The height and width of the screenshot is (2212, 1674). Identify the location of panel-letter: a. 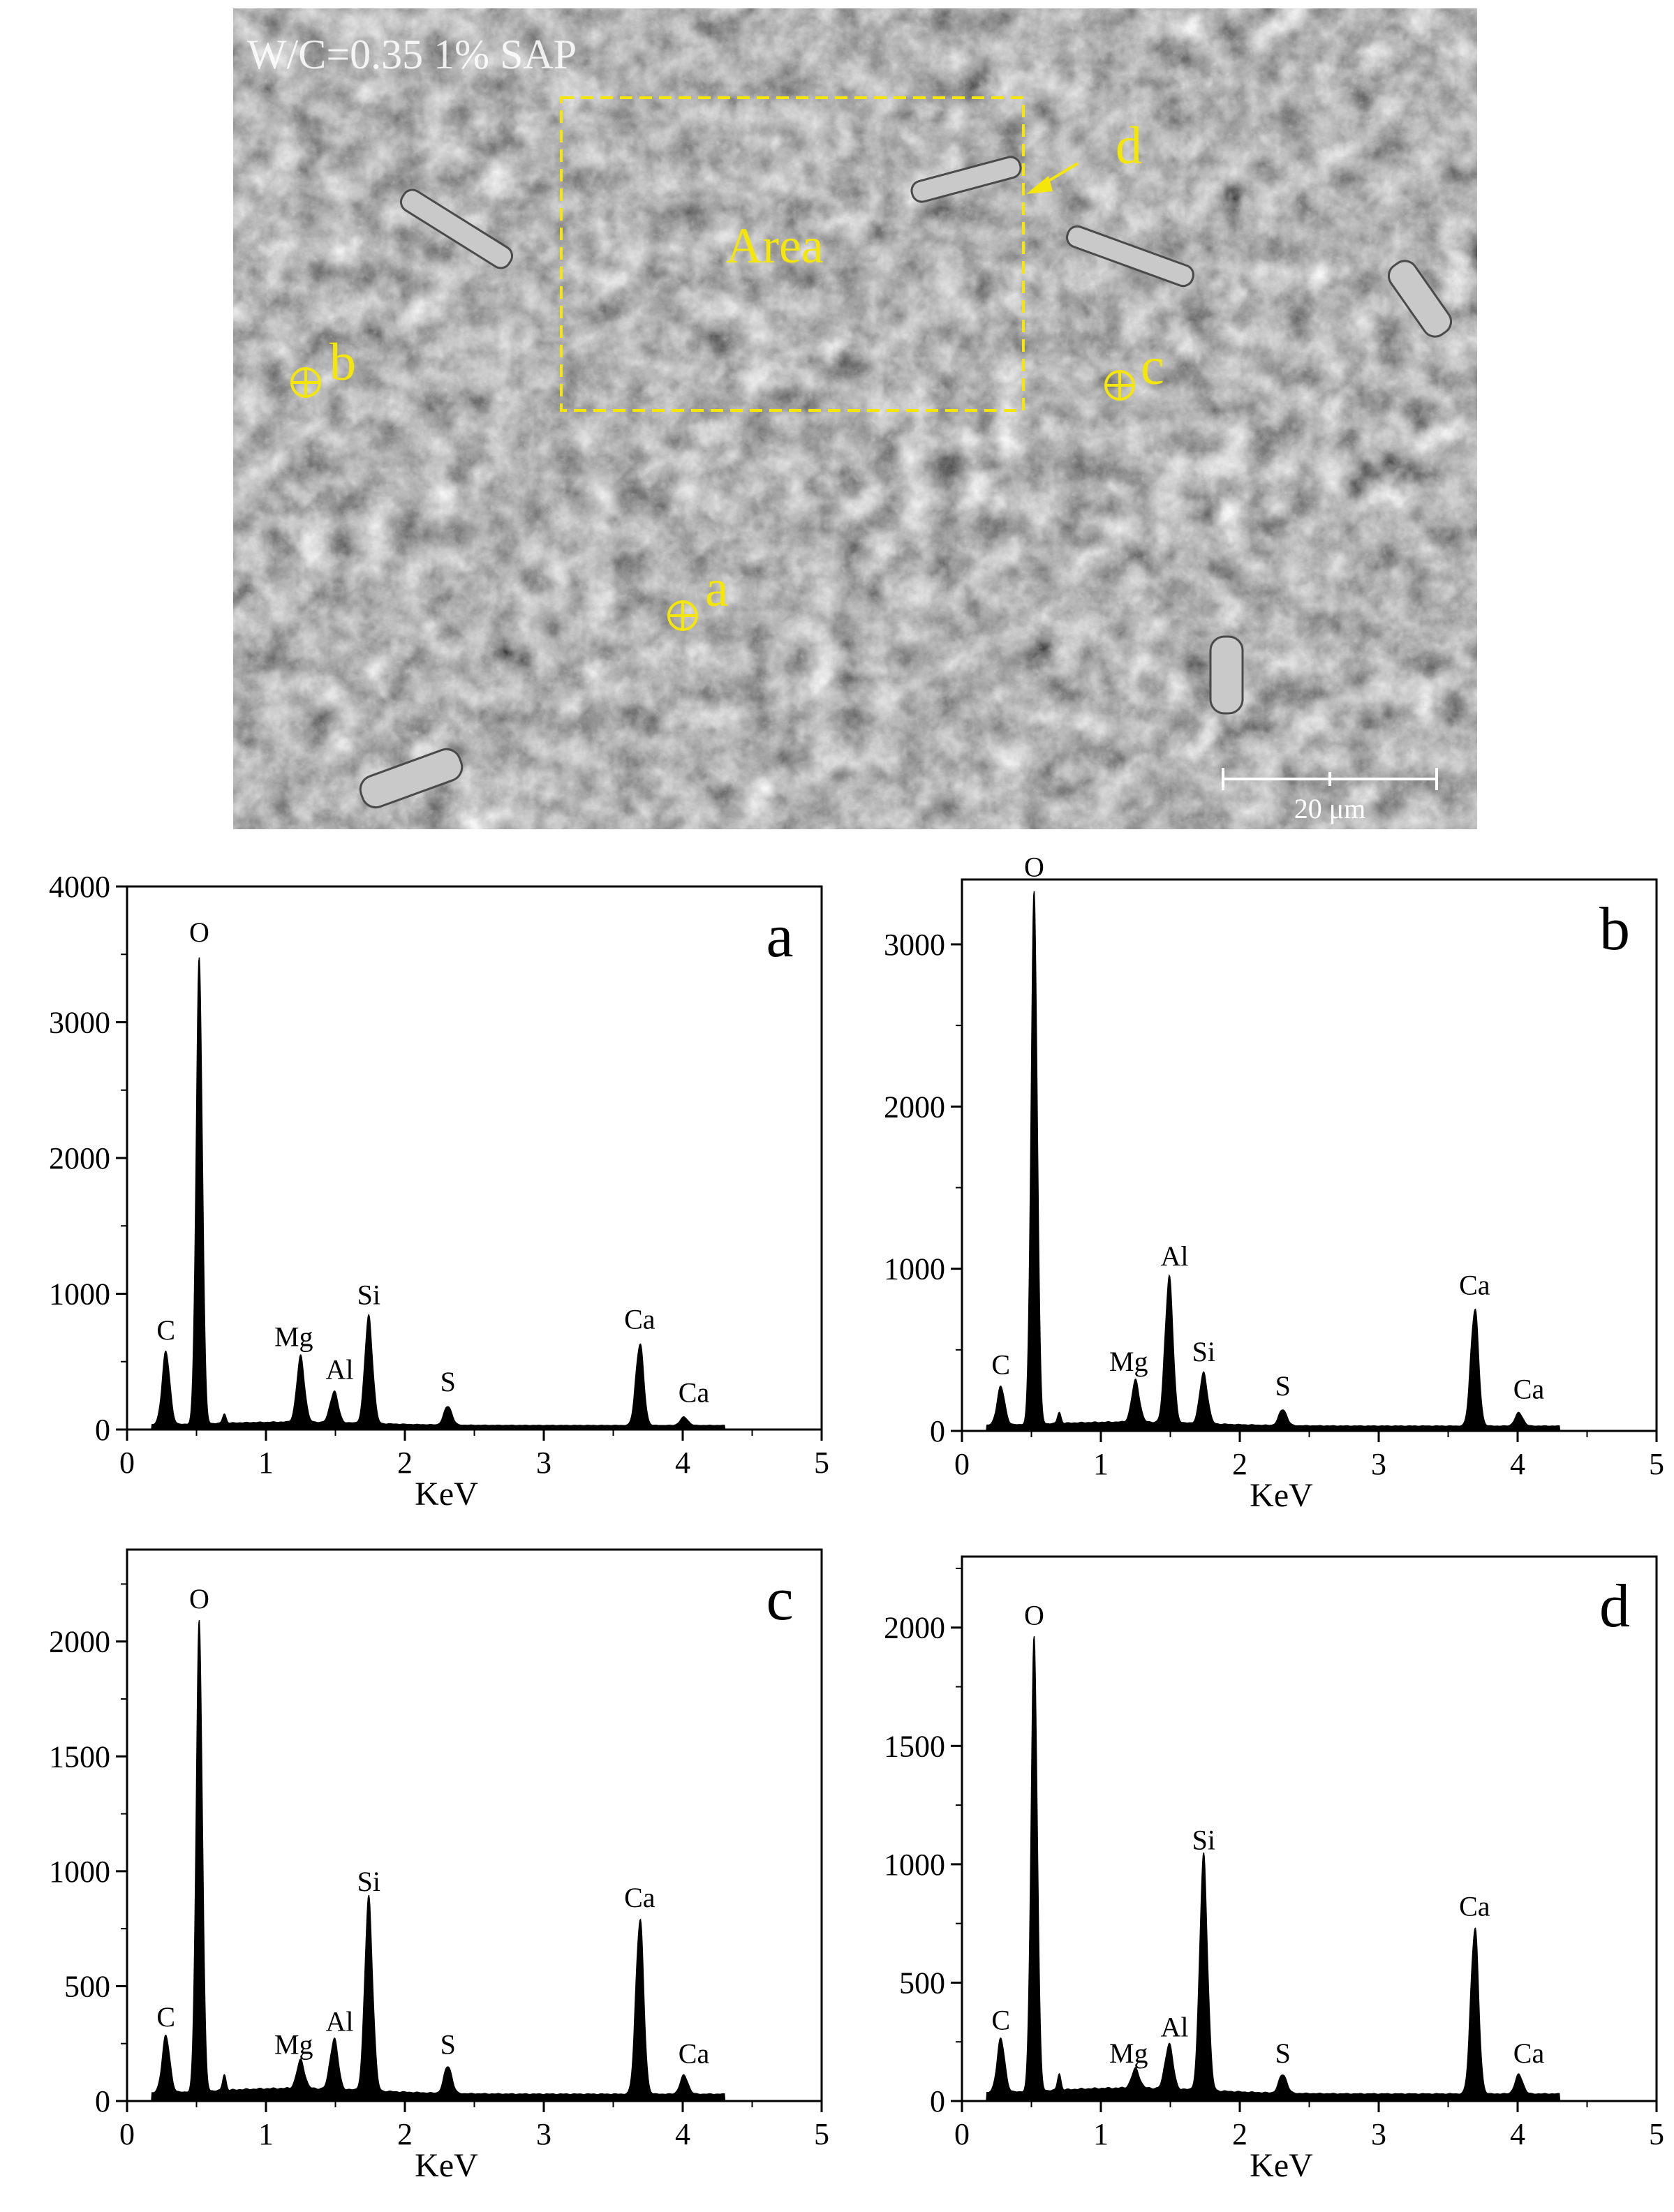
(779, 936).